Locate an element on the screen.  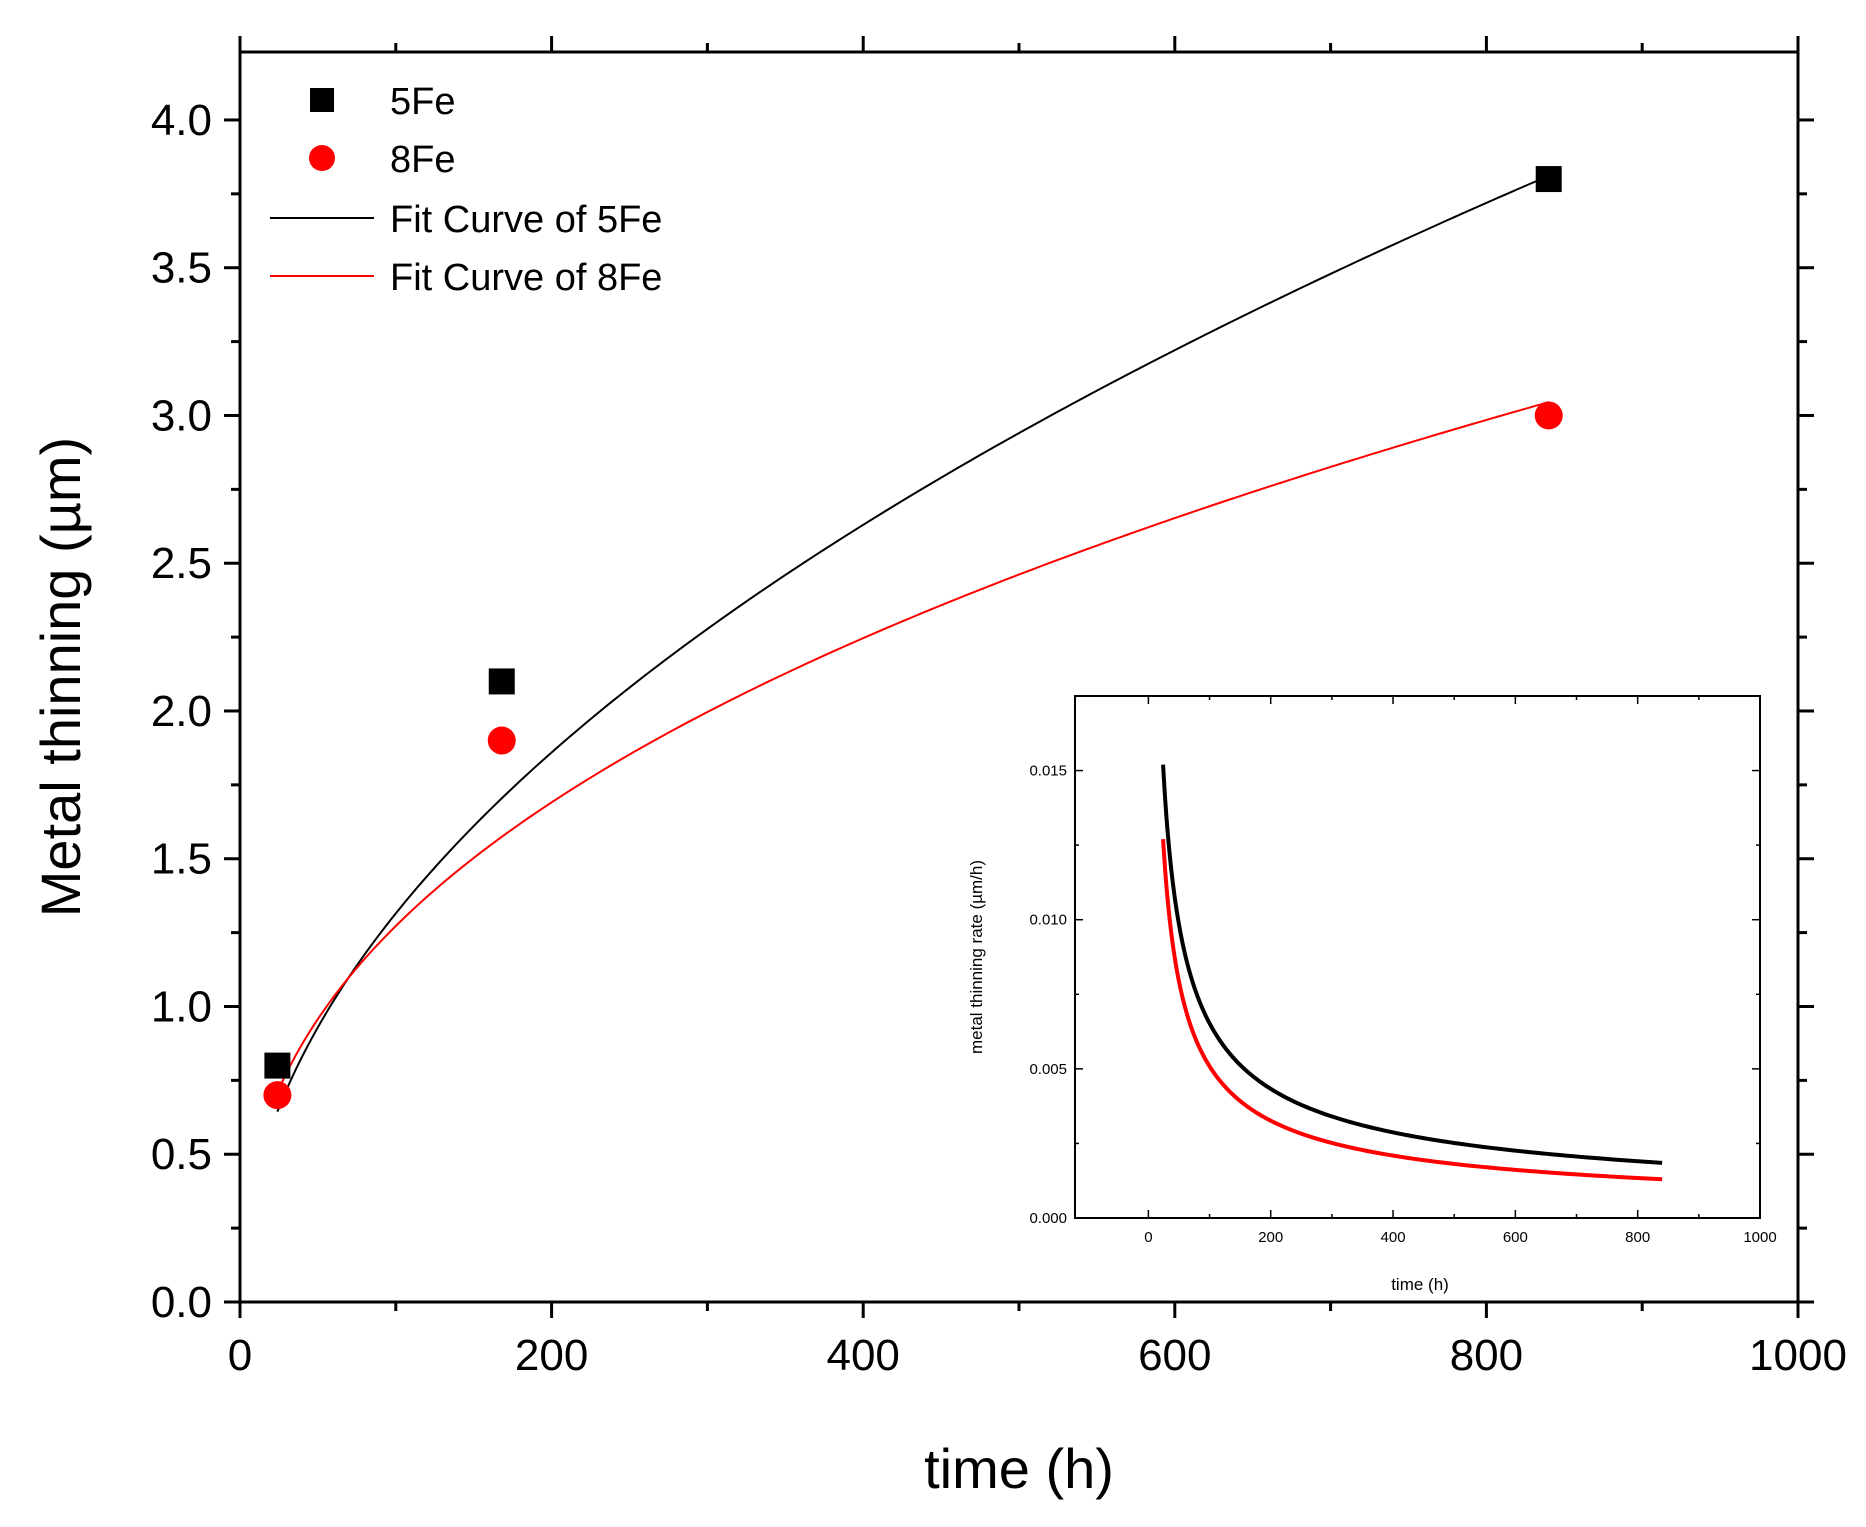
inset-y-axis-title: metal thinning rate (µm/h) is located at coordinates (976, 957).